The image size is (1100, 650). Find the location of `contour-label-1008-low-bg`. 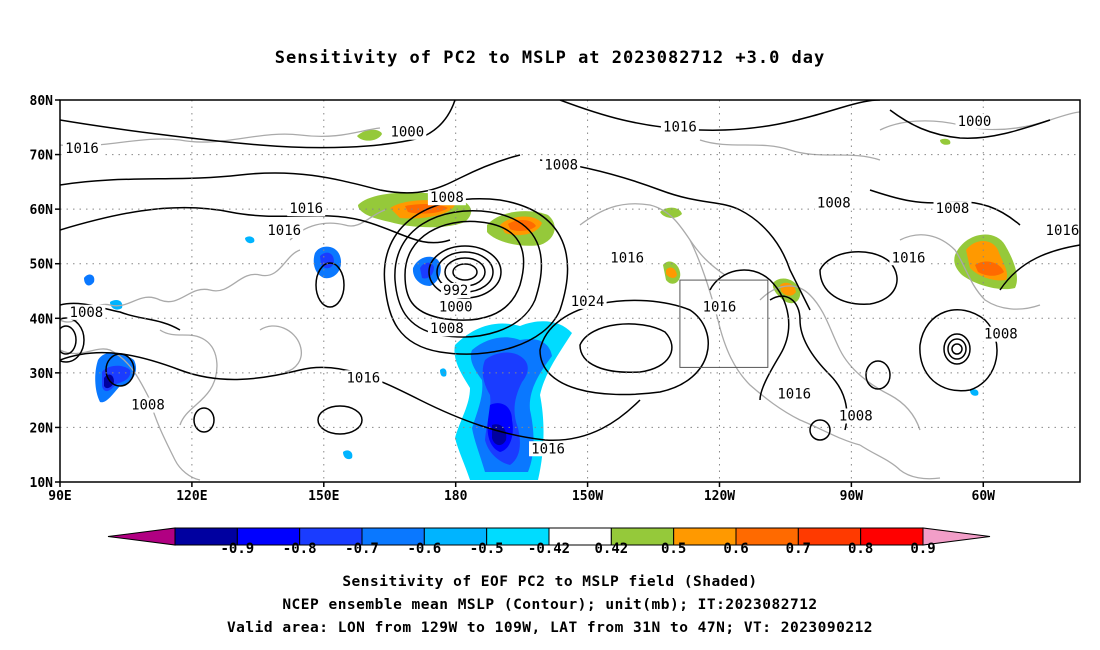

contour-label-1008-low-bg is located at coordinates (446, 329).